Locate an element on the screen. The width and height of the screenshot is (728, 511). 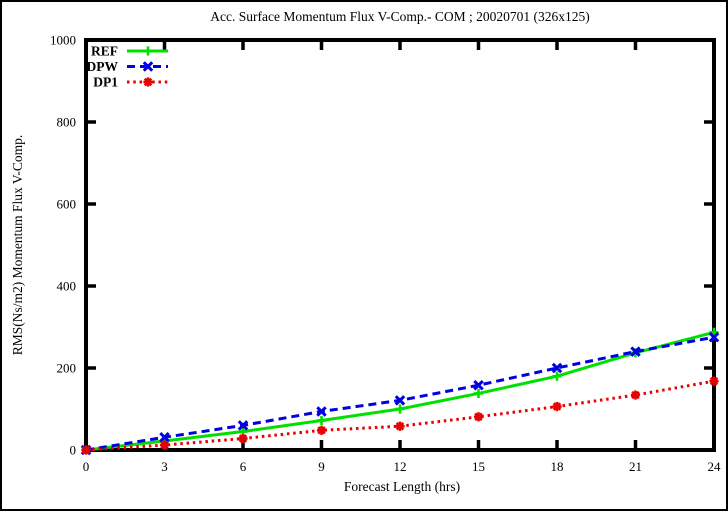
y-tick-label: 400 is located at coordinates (67, 286).